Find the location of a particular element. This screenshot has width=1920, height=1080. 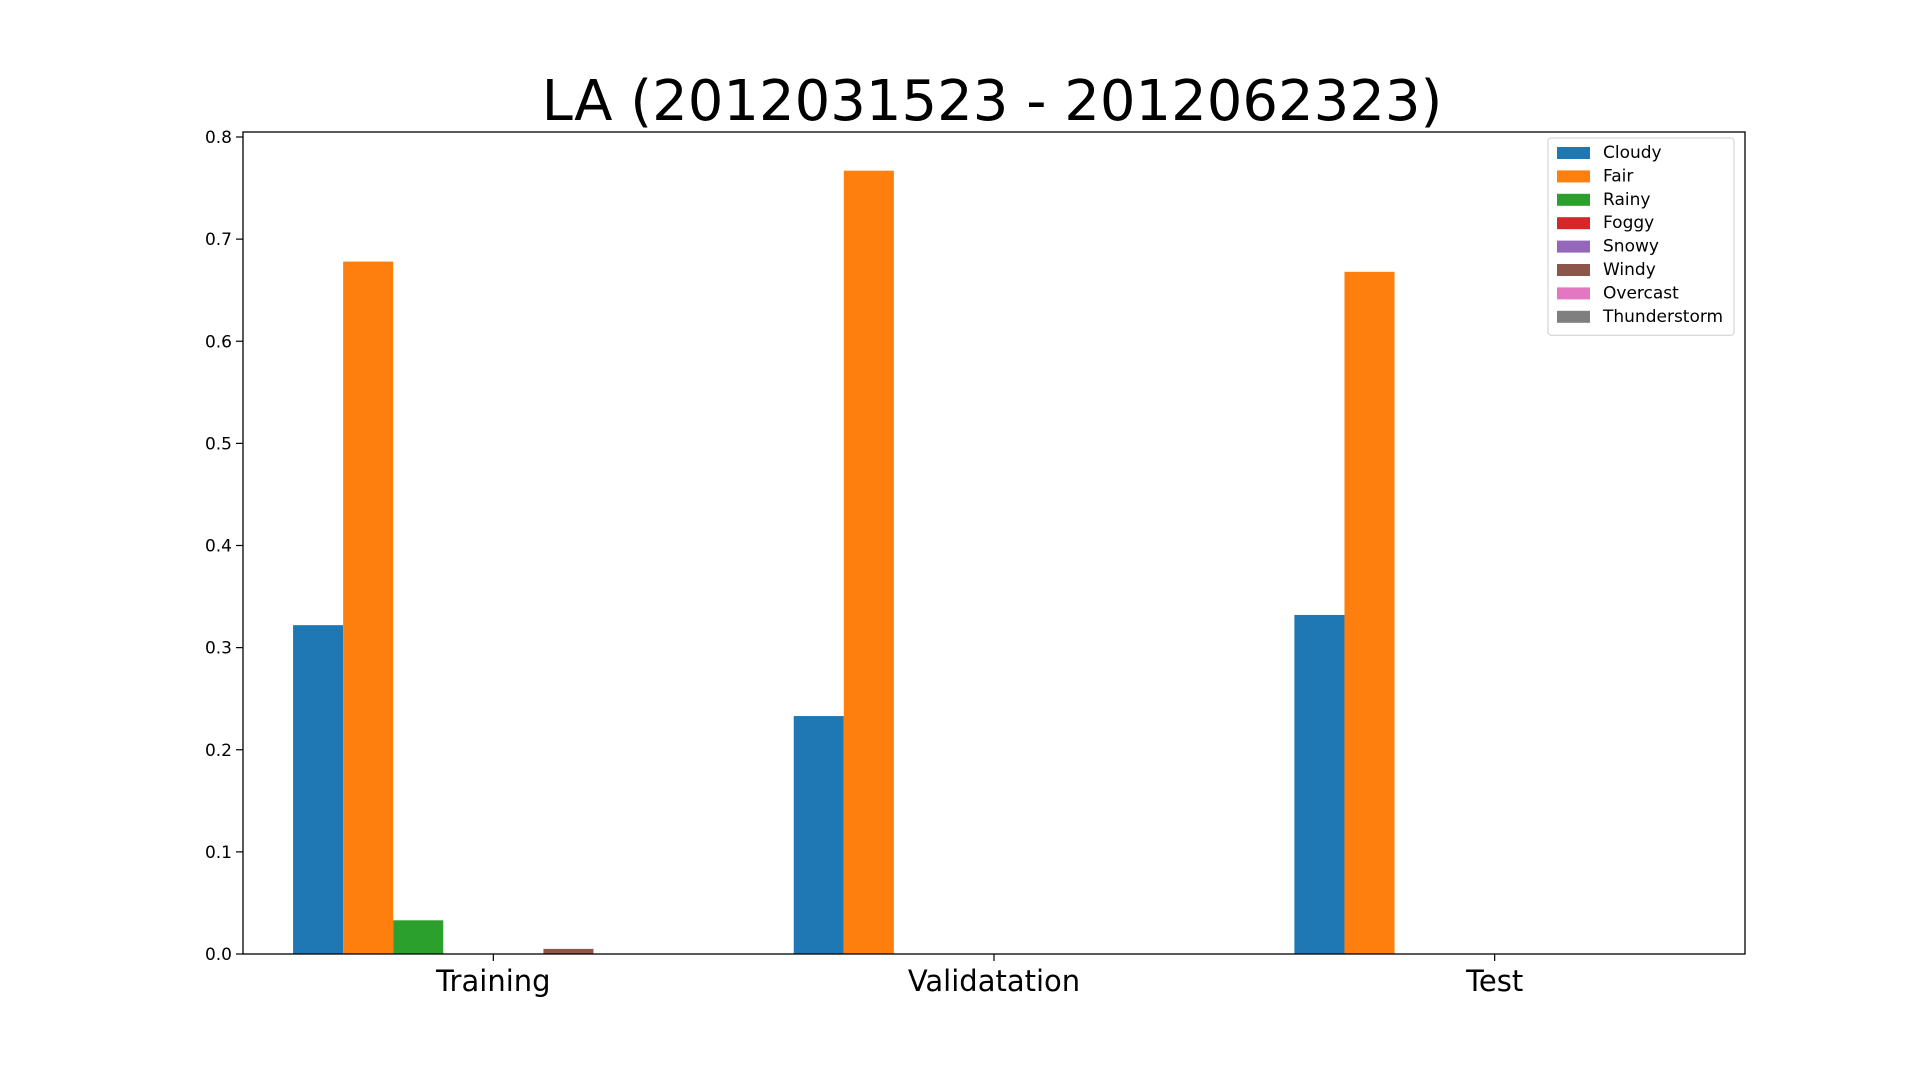

y-tick-label: 0.6 is located at coordinates (218, 342).